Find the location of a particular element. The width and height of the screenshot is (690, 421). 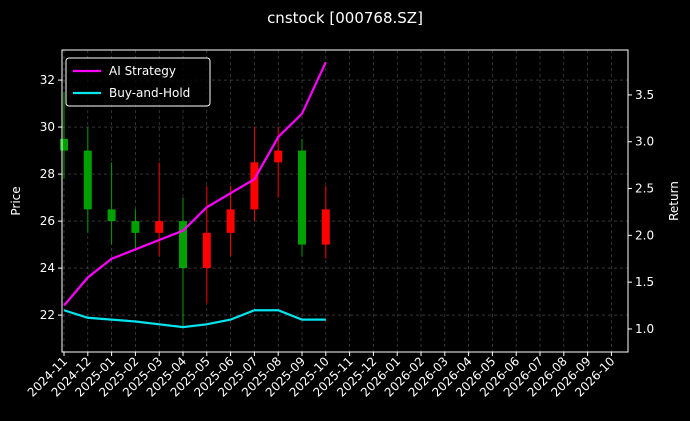

line-series is located at coordinates (194, 319).